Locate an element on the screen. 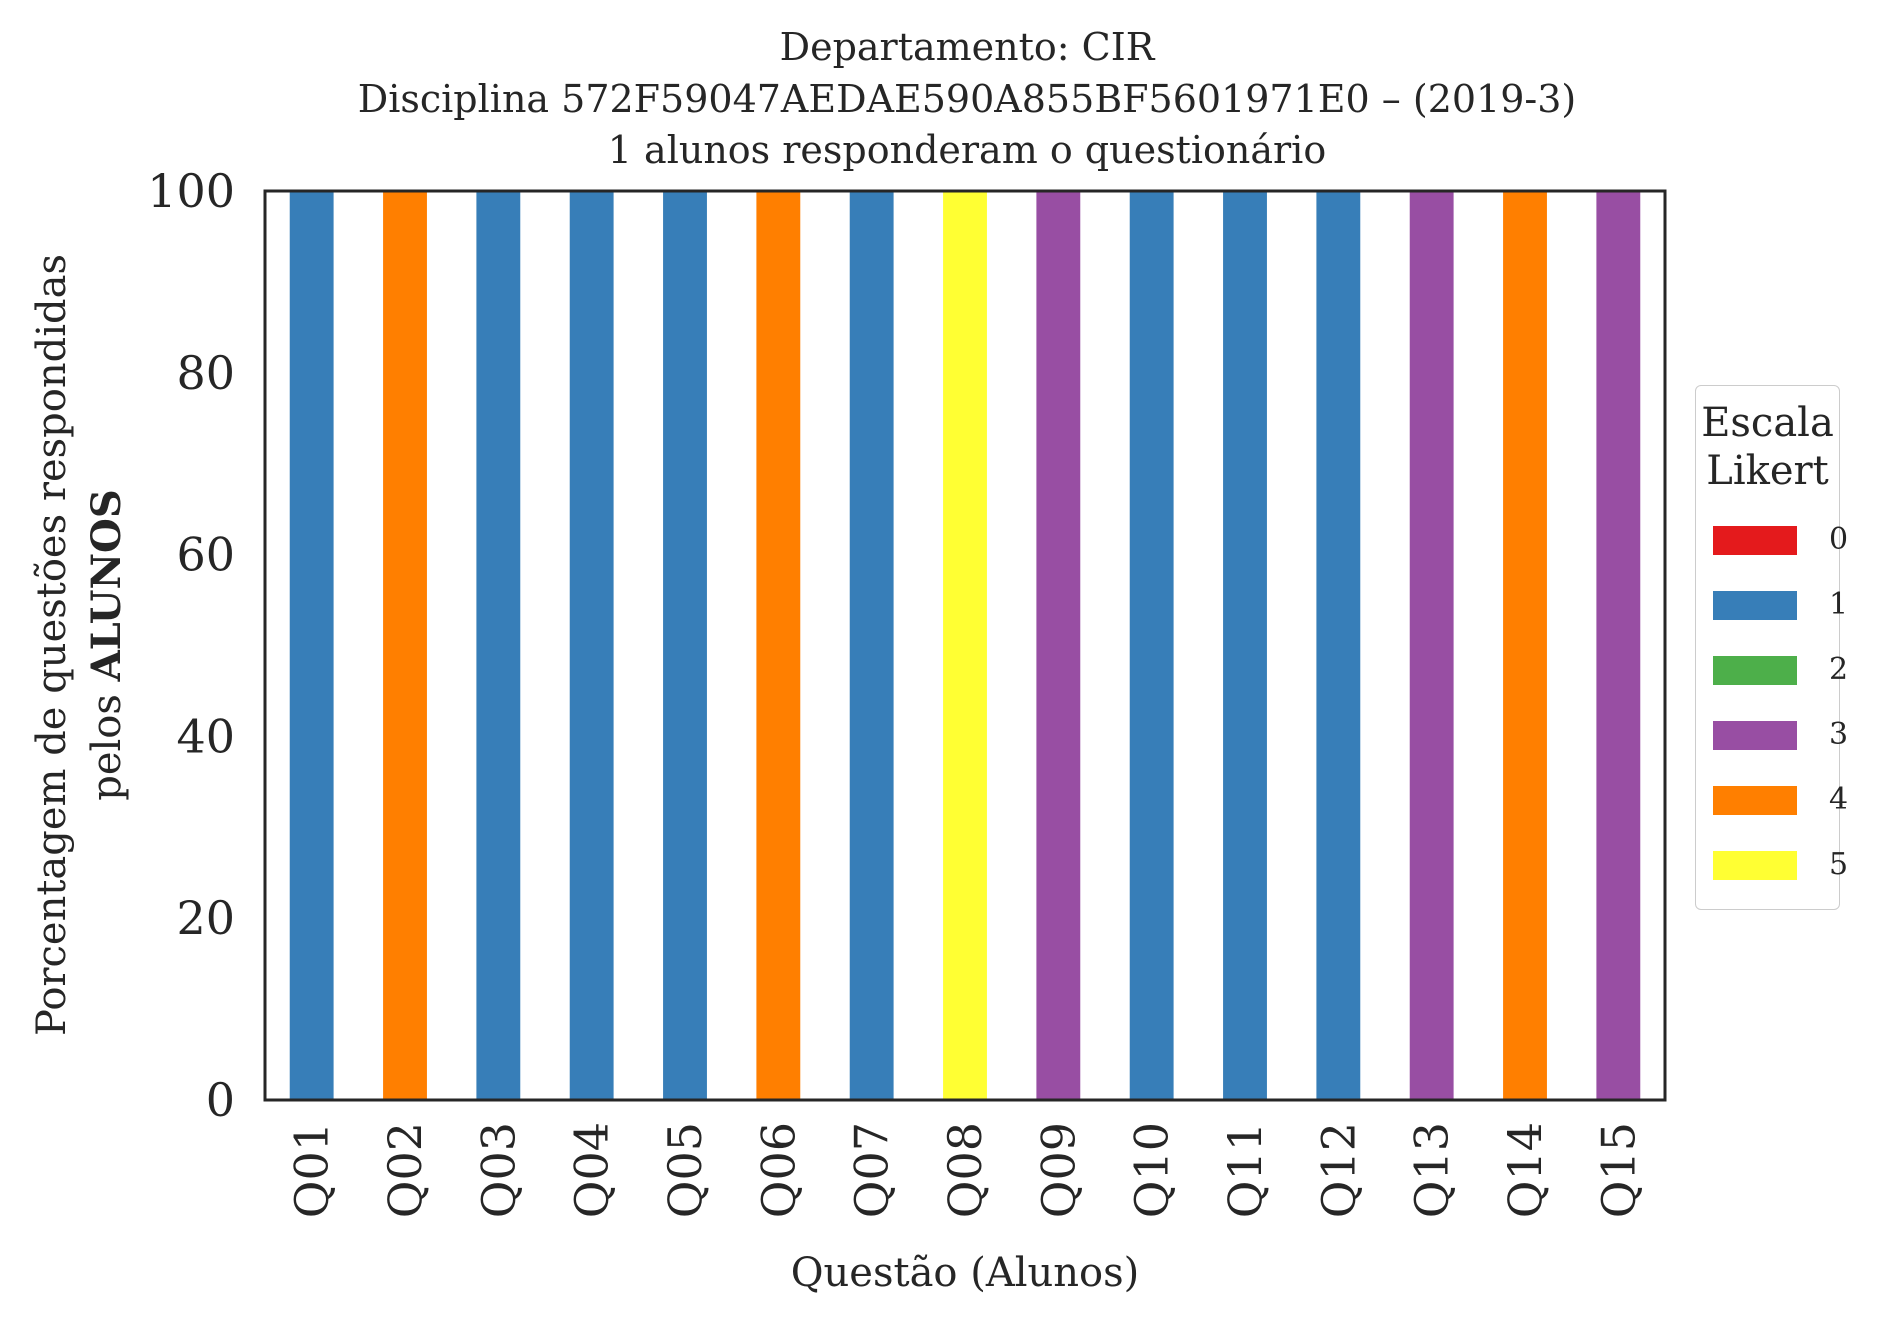 This screenshot has height=1323, width=1892. bar-q04 is located at coordinates (591, 645).